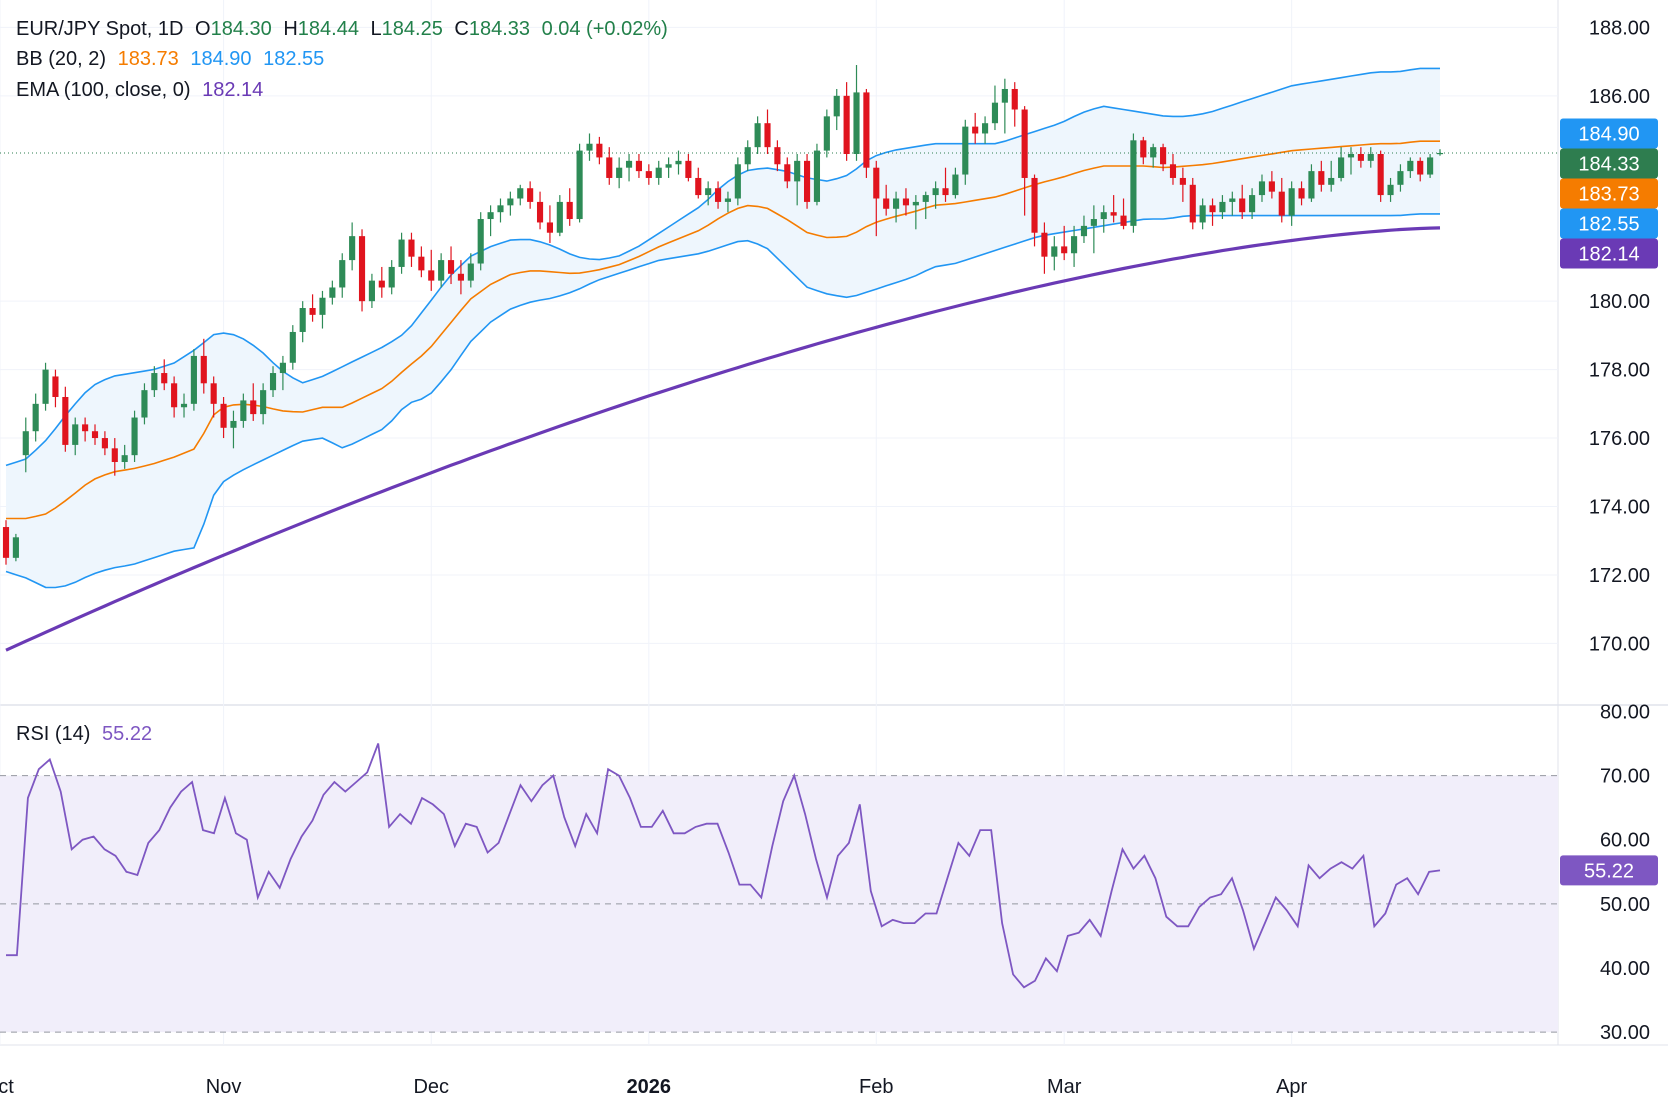 Image resolution: width=1668 pixels, height=1110 pixels. What do you see at coordinates (1609, 870) in the screenshot?
I see `rsi-tag-box` at bounding box center [1609, 870].